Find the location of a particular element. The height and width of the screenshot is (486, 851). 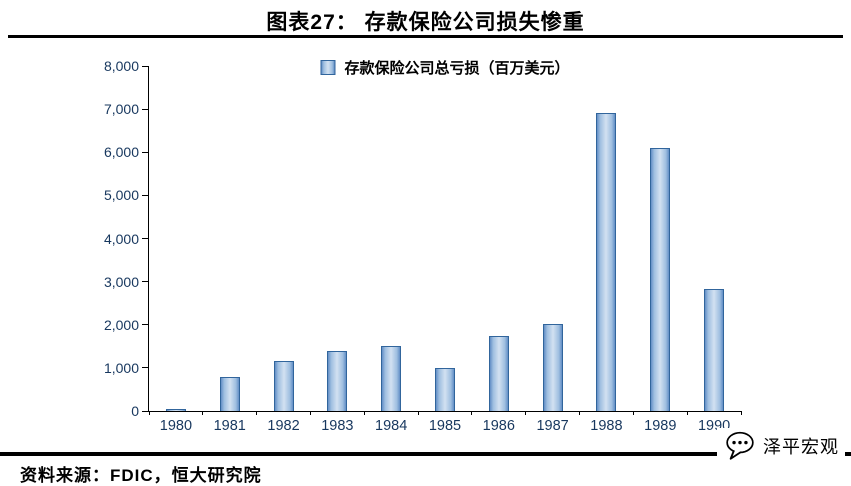

x-axis-label: 1983 is located at coordinates (337, 426).